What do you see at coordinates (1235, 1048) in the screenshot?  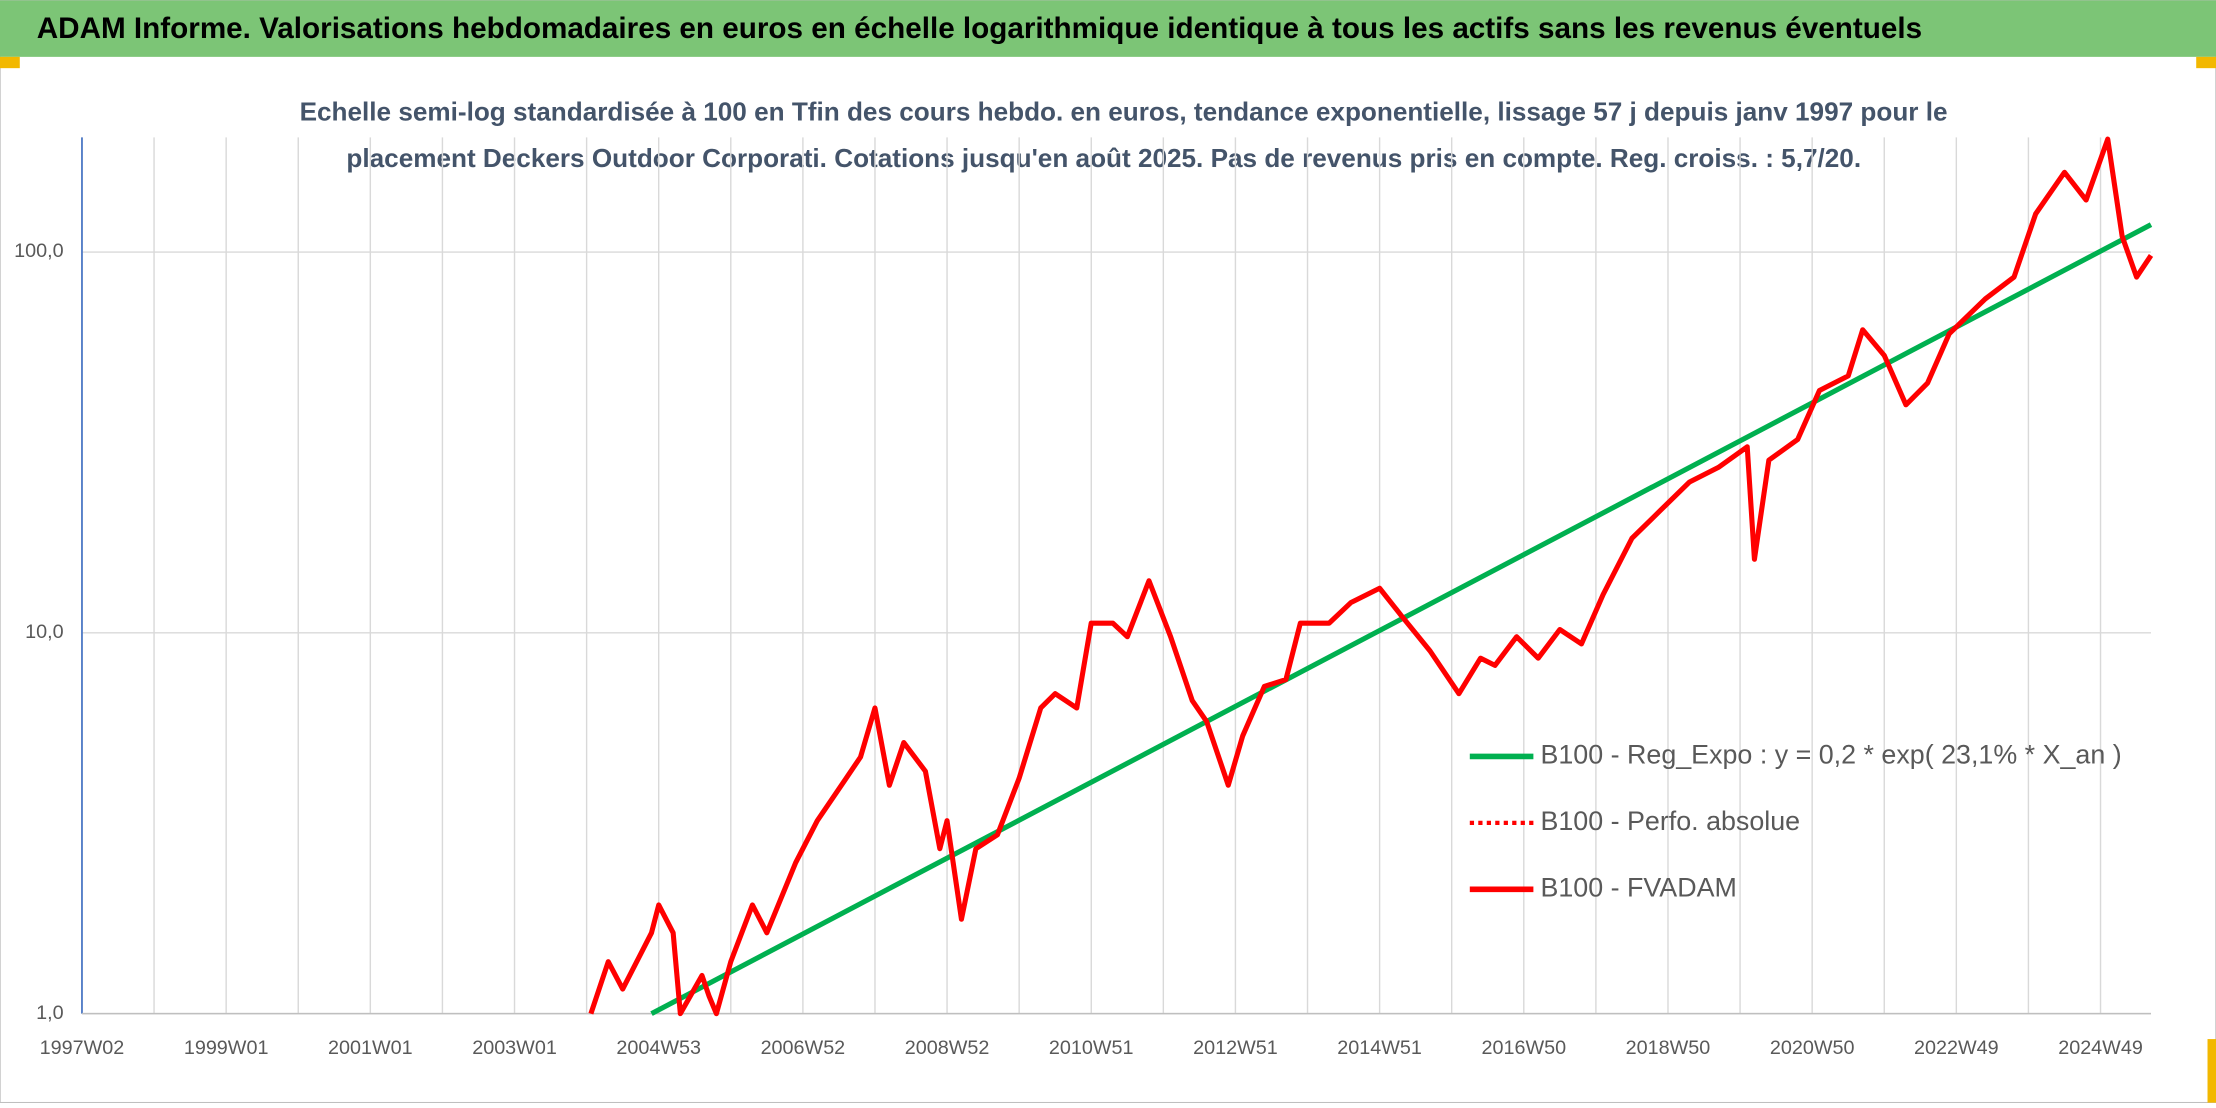 I see `x-tick-label: 2012W51` at bounding box center [1235, 1048].